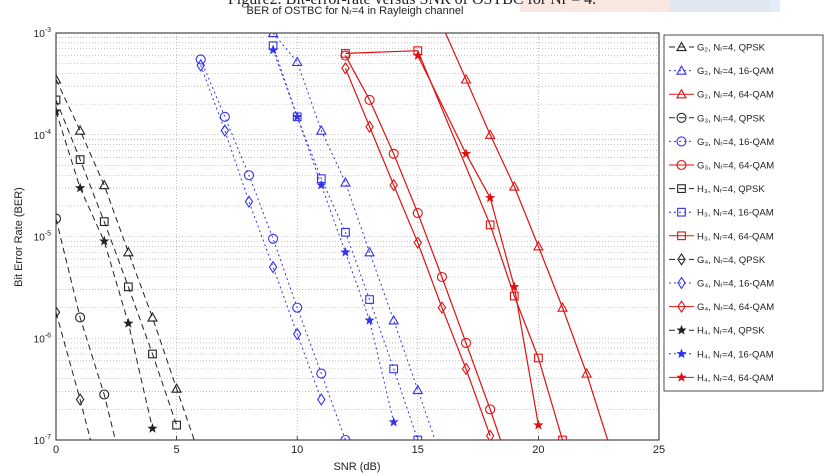 The height and width of the screenshot is (476, 824). What do you see at coordinates (735, 213) in the screenshot?
I see `legend-entry: H₃, Nᵣ=4, 16-QAM` at bounding box center [735, 213].